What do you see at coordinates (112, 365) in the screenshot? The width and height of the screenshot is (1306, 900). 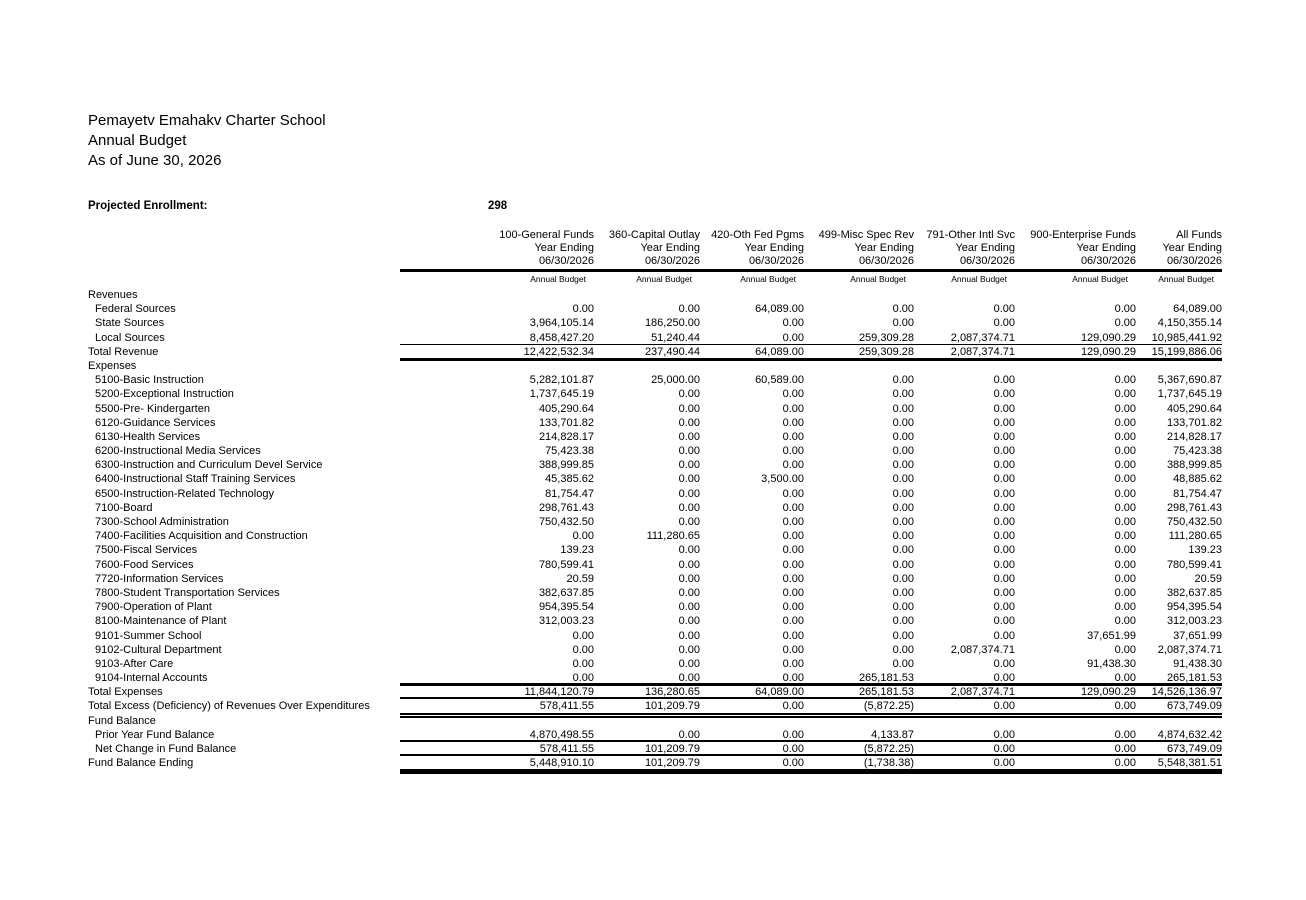 I see `row-label: Expenses` at bounding box center [112, 365].